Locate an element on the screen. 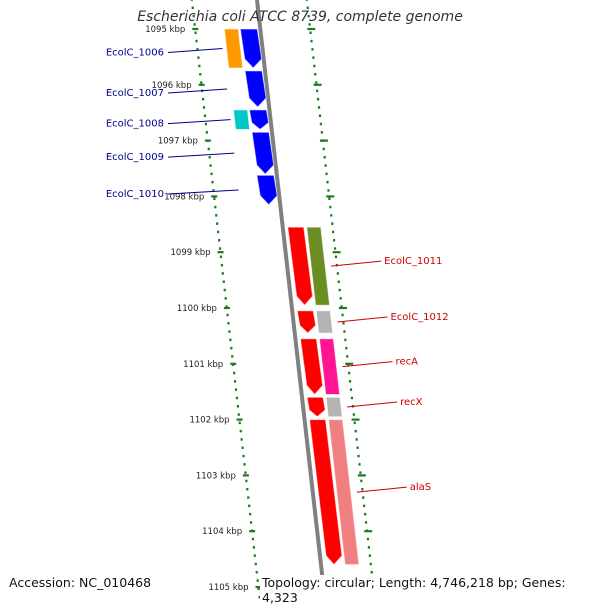 Image resolution: width=600 pixels, height=605 pixels. ruler-ticks-outer is located at coordinates (342, 302).